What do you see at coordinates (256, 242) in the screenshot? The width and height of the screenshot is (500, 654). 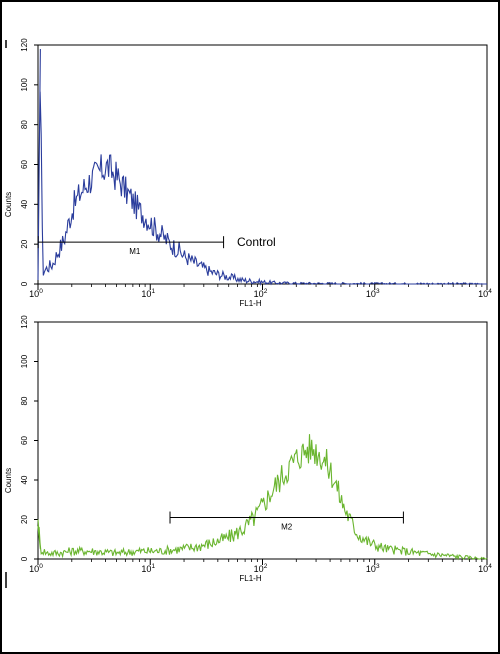 I see `annotation-control-label: Control` at bounding box center [256, 242].